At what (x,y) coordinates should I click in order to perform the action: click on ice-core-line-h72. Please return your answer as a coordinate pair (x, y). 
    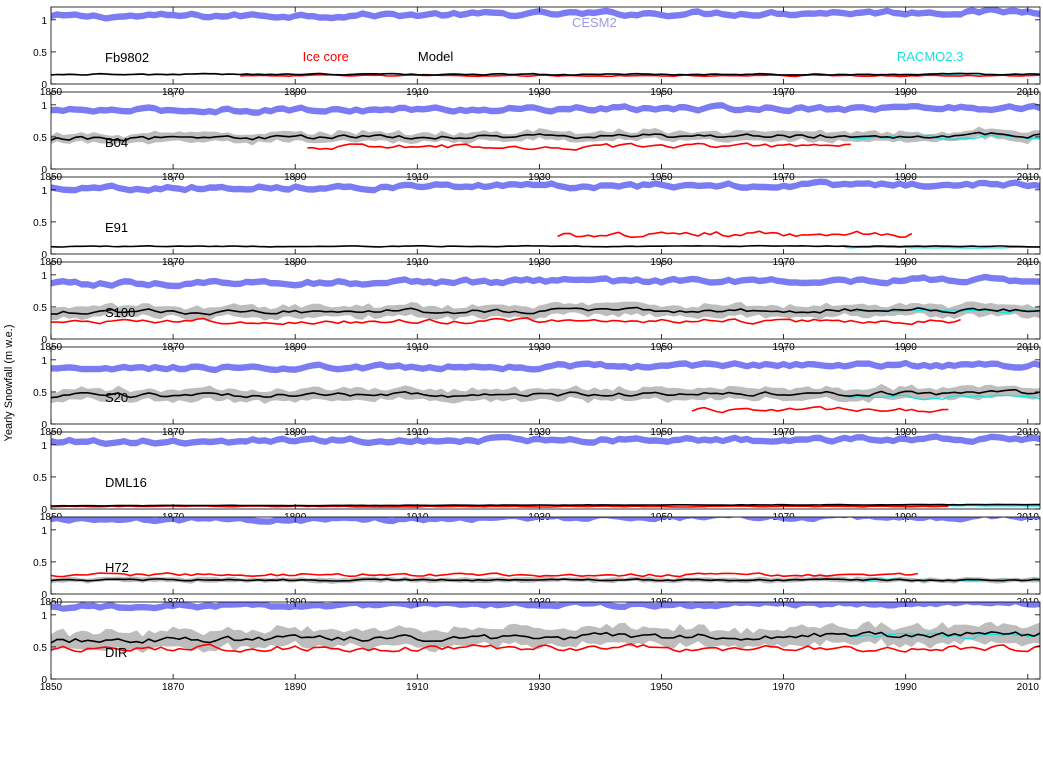
    Looking at the image, I should click on (485, 575).